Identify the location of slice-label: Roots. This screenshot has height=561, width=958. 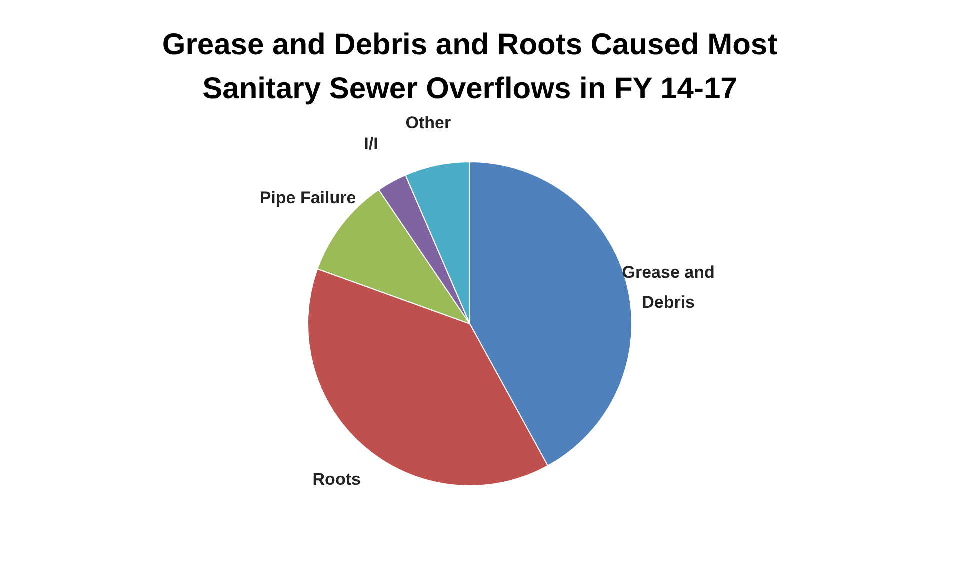
(336, 479).